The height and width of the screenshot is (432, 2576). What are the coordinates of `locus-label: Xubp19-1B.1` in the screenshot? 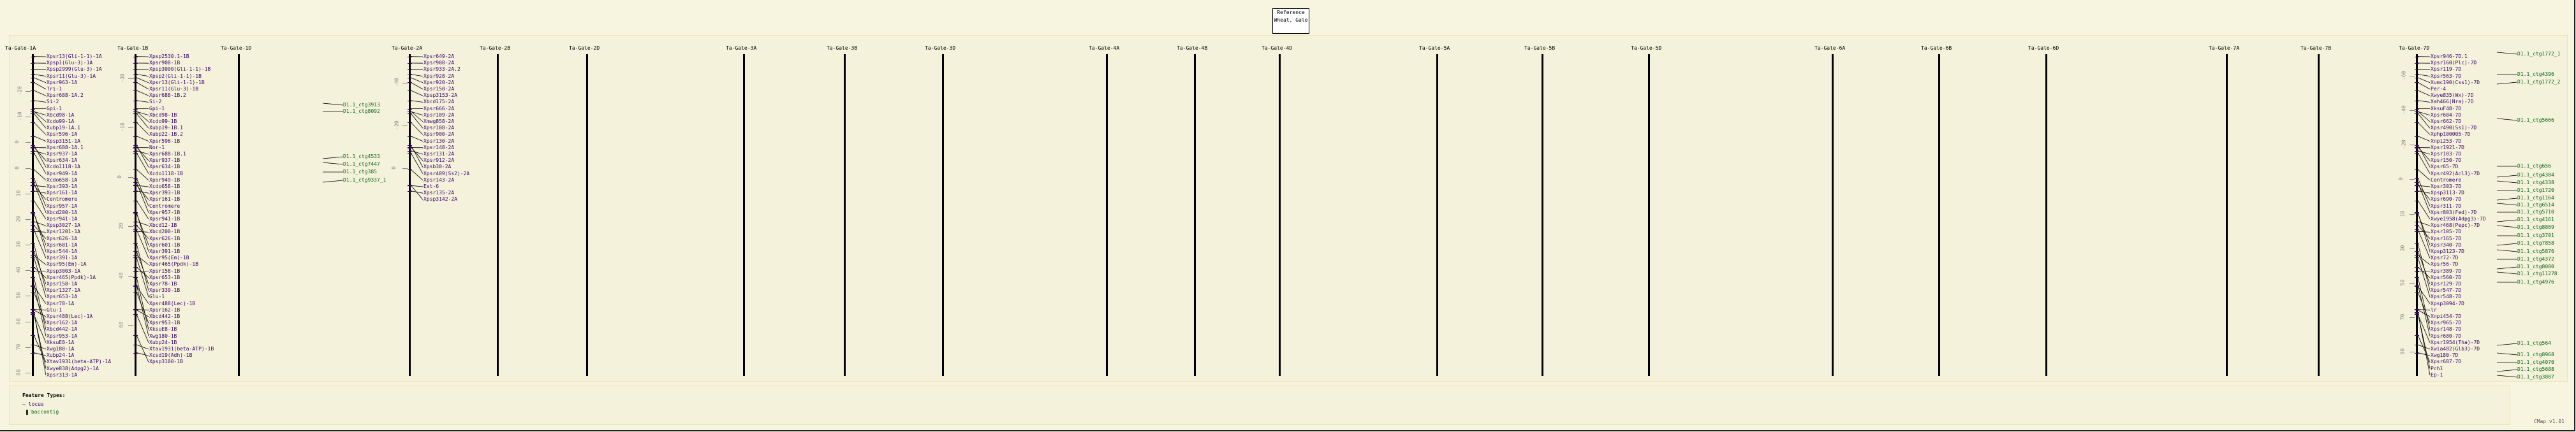 It's located at (166, 128).